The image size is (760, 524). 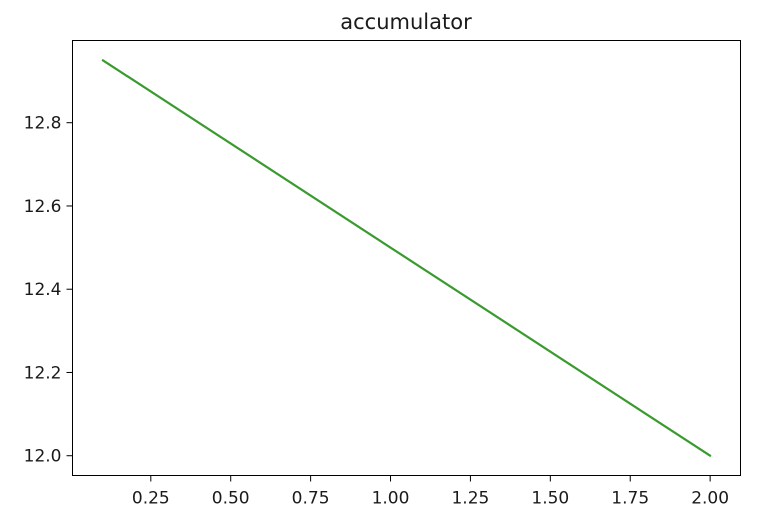 What do you see at coordinates (391, 499) in the screenshot?
I see `x-tick-label: 1.00` at bounding box center [391, 499].